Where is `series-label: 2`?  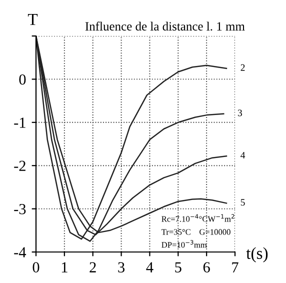 series-label: 2 is located at coordinates (242, 67).